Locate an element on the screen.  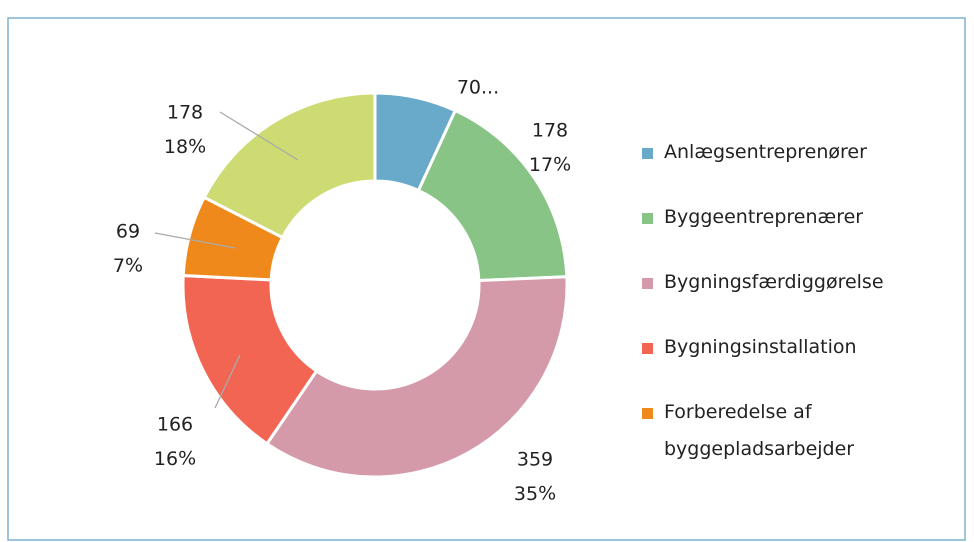
percent-label: 17% is located at coordinates (550, 165).